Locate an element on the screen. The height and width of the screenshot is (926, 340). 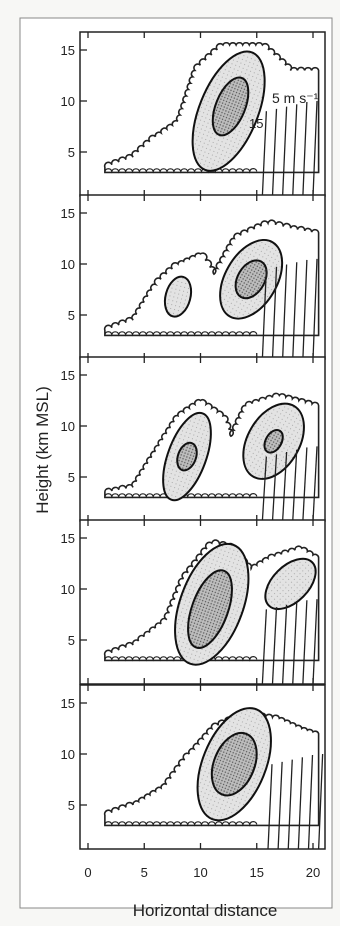
x-tick-label: 5 is located at coordinates (144, 872).